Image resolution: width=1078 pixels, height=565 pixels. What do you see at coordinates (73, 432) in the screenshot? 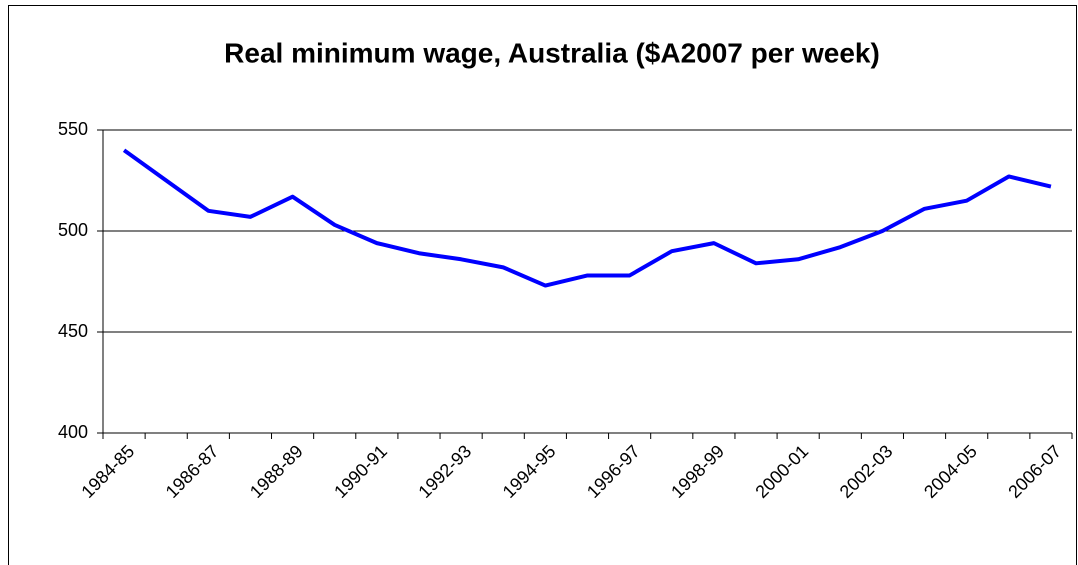
I see `y-tick-label: 400` at bounding box center [73, 432].